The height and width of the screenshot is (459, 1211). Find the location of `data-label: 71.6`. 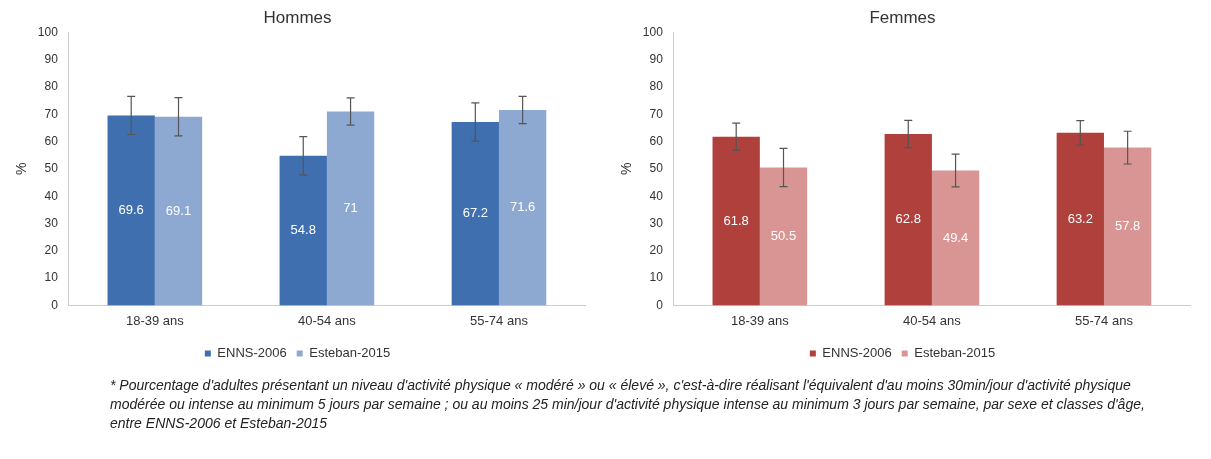

data-label: 71.6 is located at coordinates (522, 207).